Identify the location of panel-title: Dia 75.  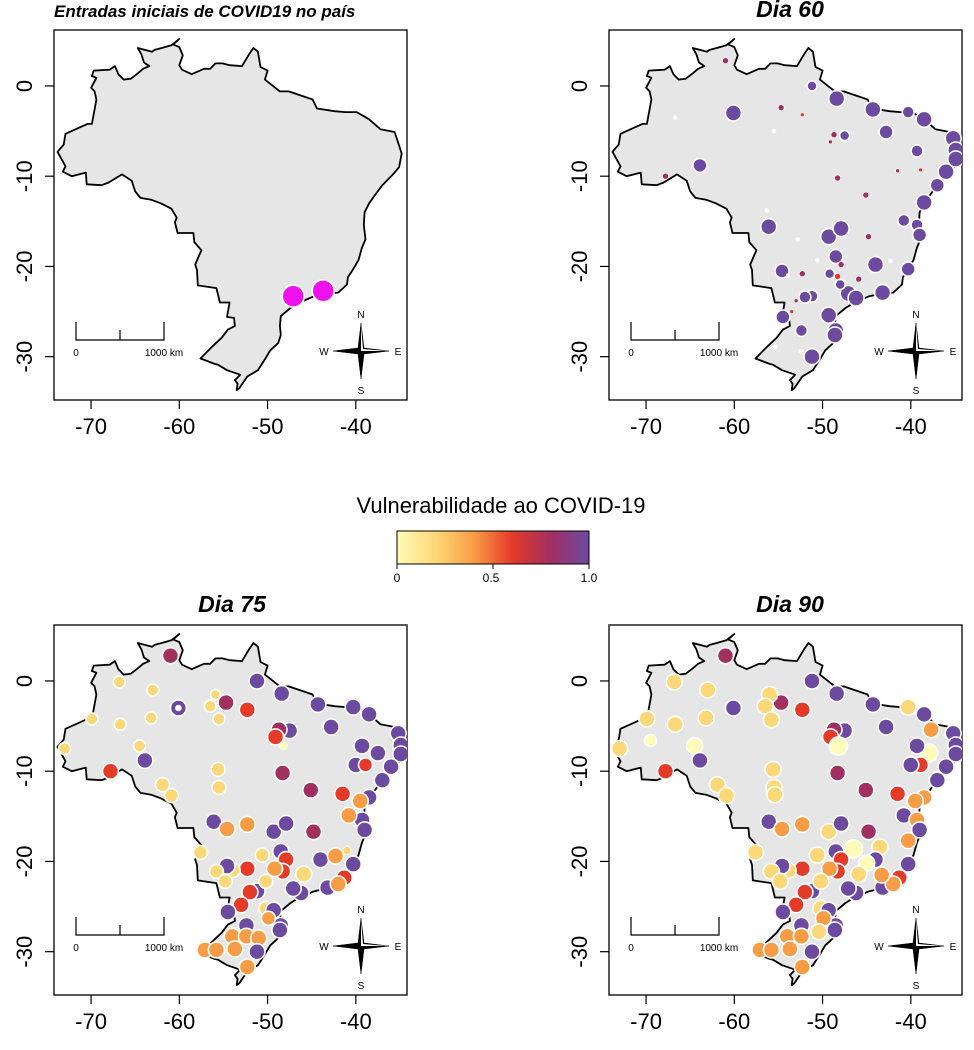
(232, 604).